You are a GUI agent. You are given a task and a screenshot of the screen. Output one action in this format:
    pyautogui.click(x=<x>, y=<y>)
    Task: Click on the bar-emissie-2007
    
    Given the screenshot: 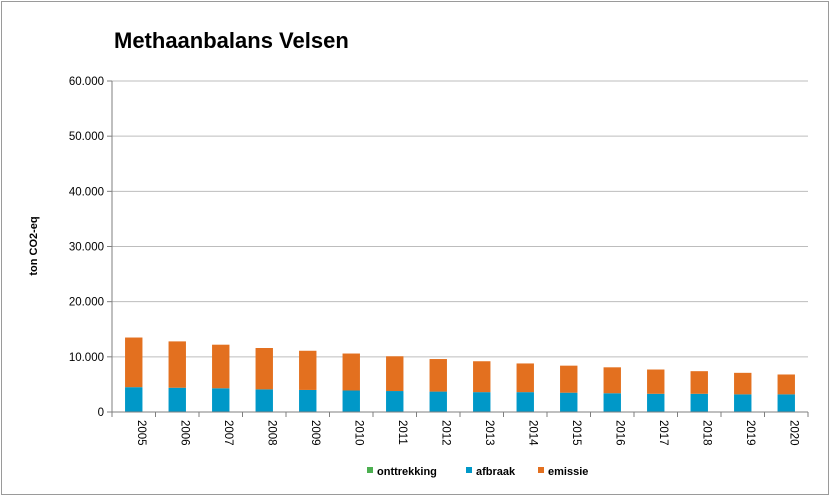 What is the action you would take?
    pyautogui.click(x=221, y=366)
    